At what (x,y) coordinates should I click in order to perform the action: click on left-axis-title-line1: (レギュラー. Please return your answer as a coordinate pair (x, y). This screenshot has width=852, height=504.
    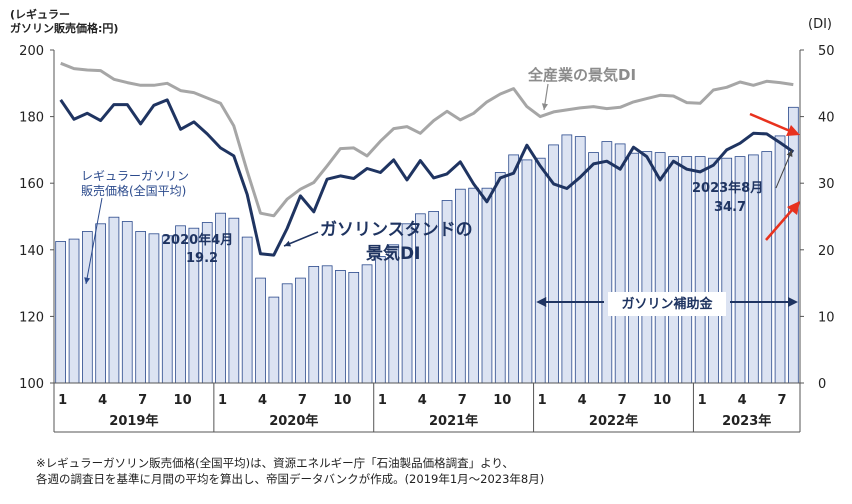
    Looking at the image, I should click on (40, 14).